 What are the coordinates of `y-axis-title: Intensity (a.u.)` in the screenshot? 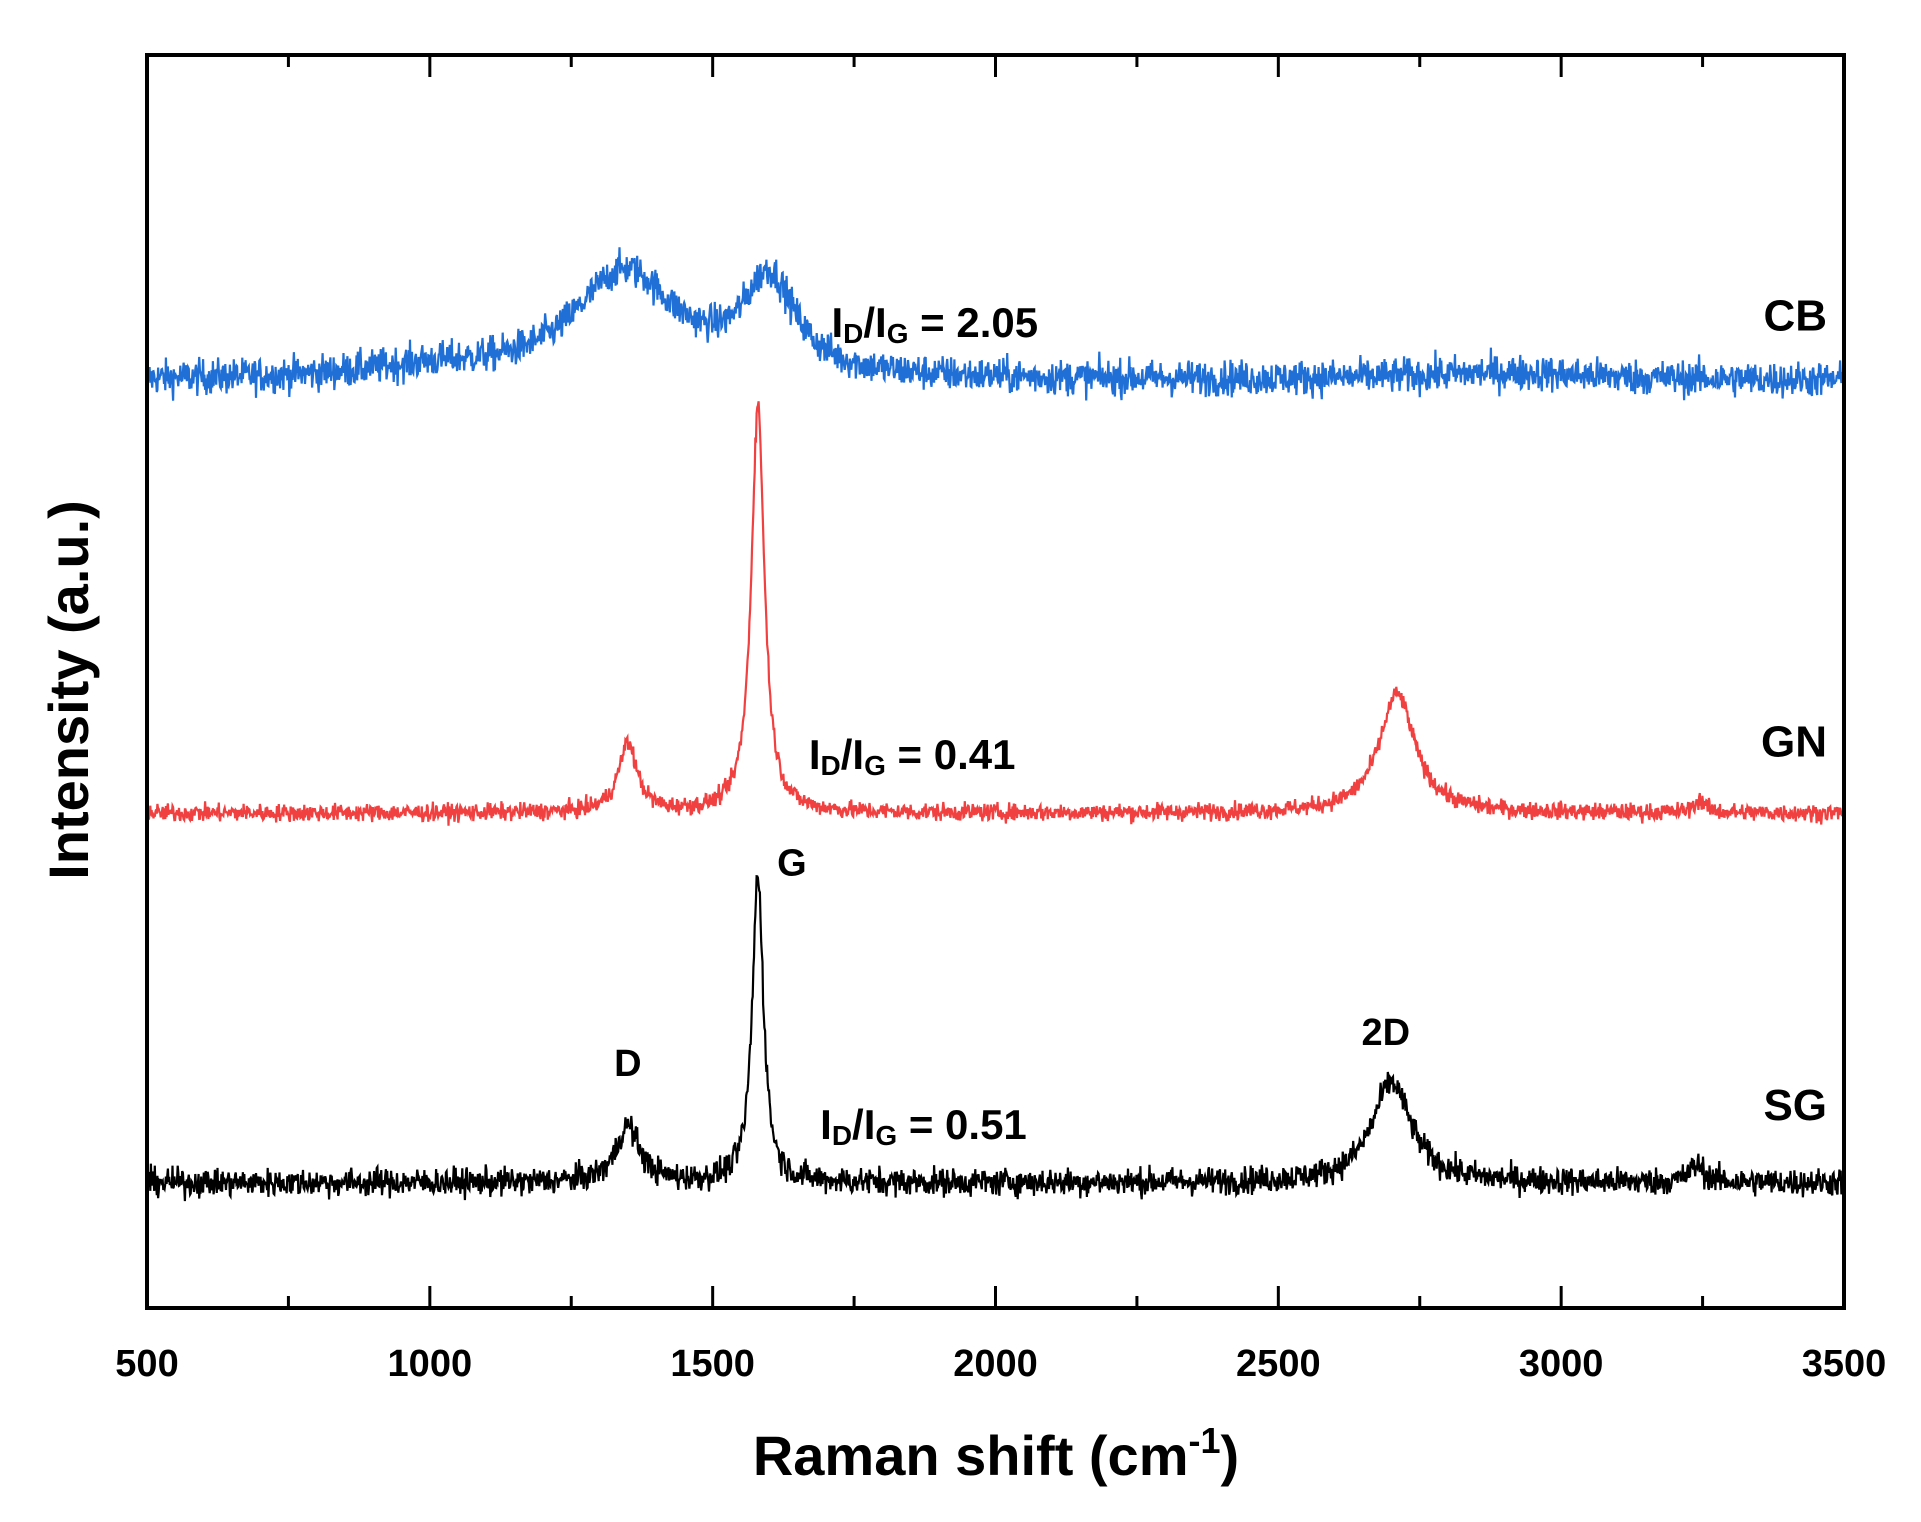 It's located at (68, 690).